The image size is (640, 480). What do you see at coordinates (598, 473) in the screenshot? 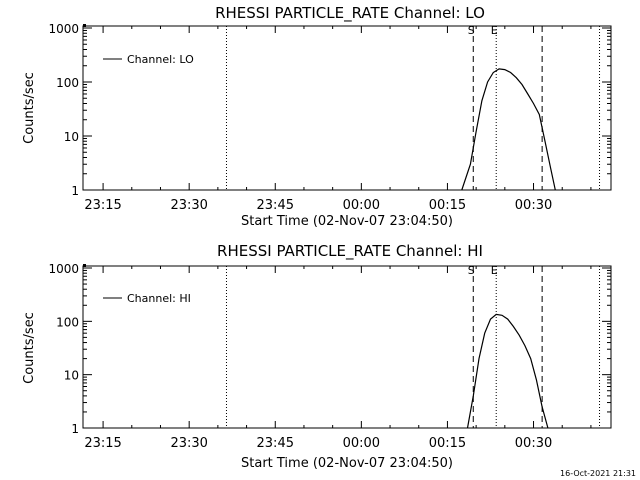
I see `timestamp: 16-Oct-2021 21:31` at bounding box center [598, 473].